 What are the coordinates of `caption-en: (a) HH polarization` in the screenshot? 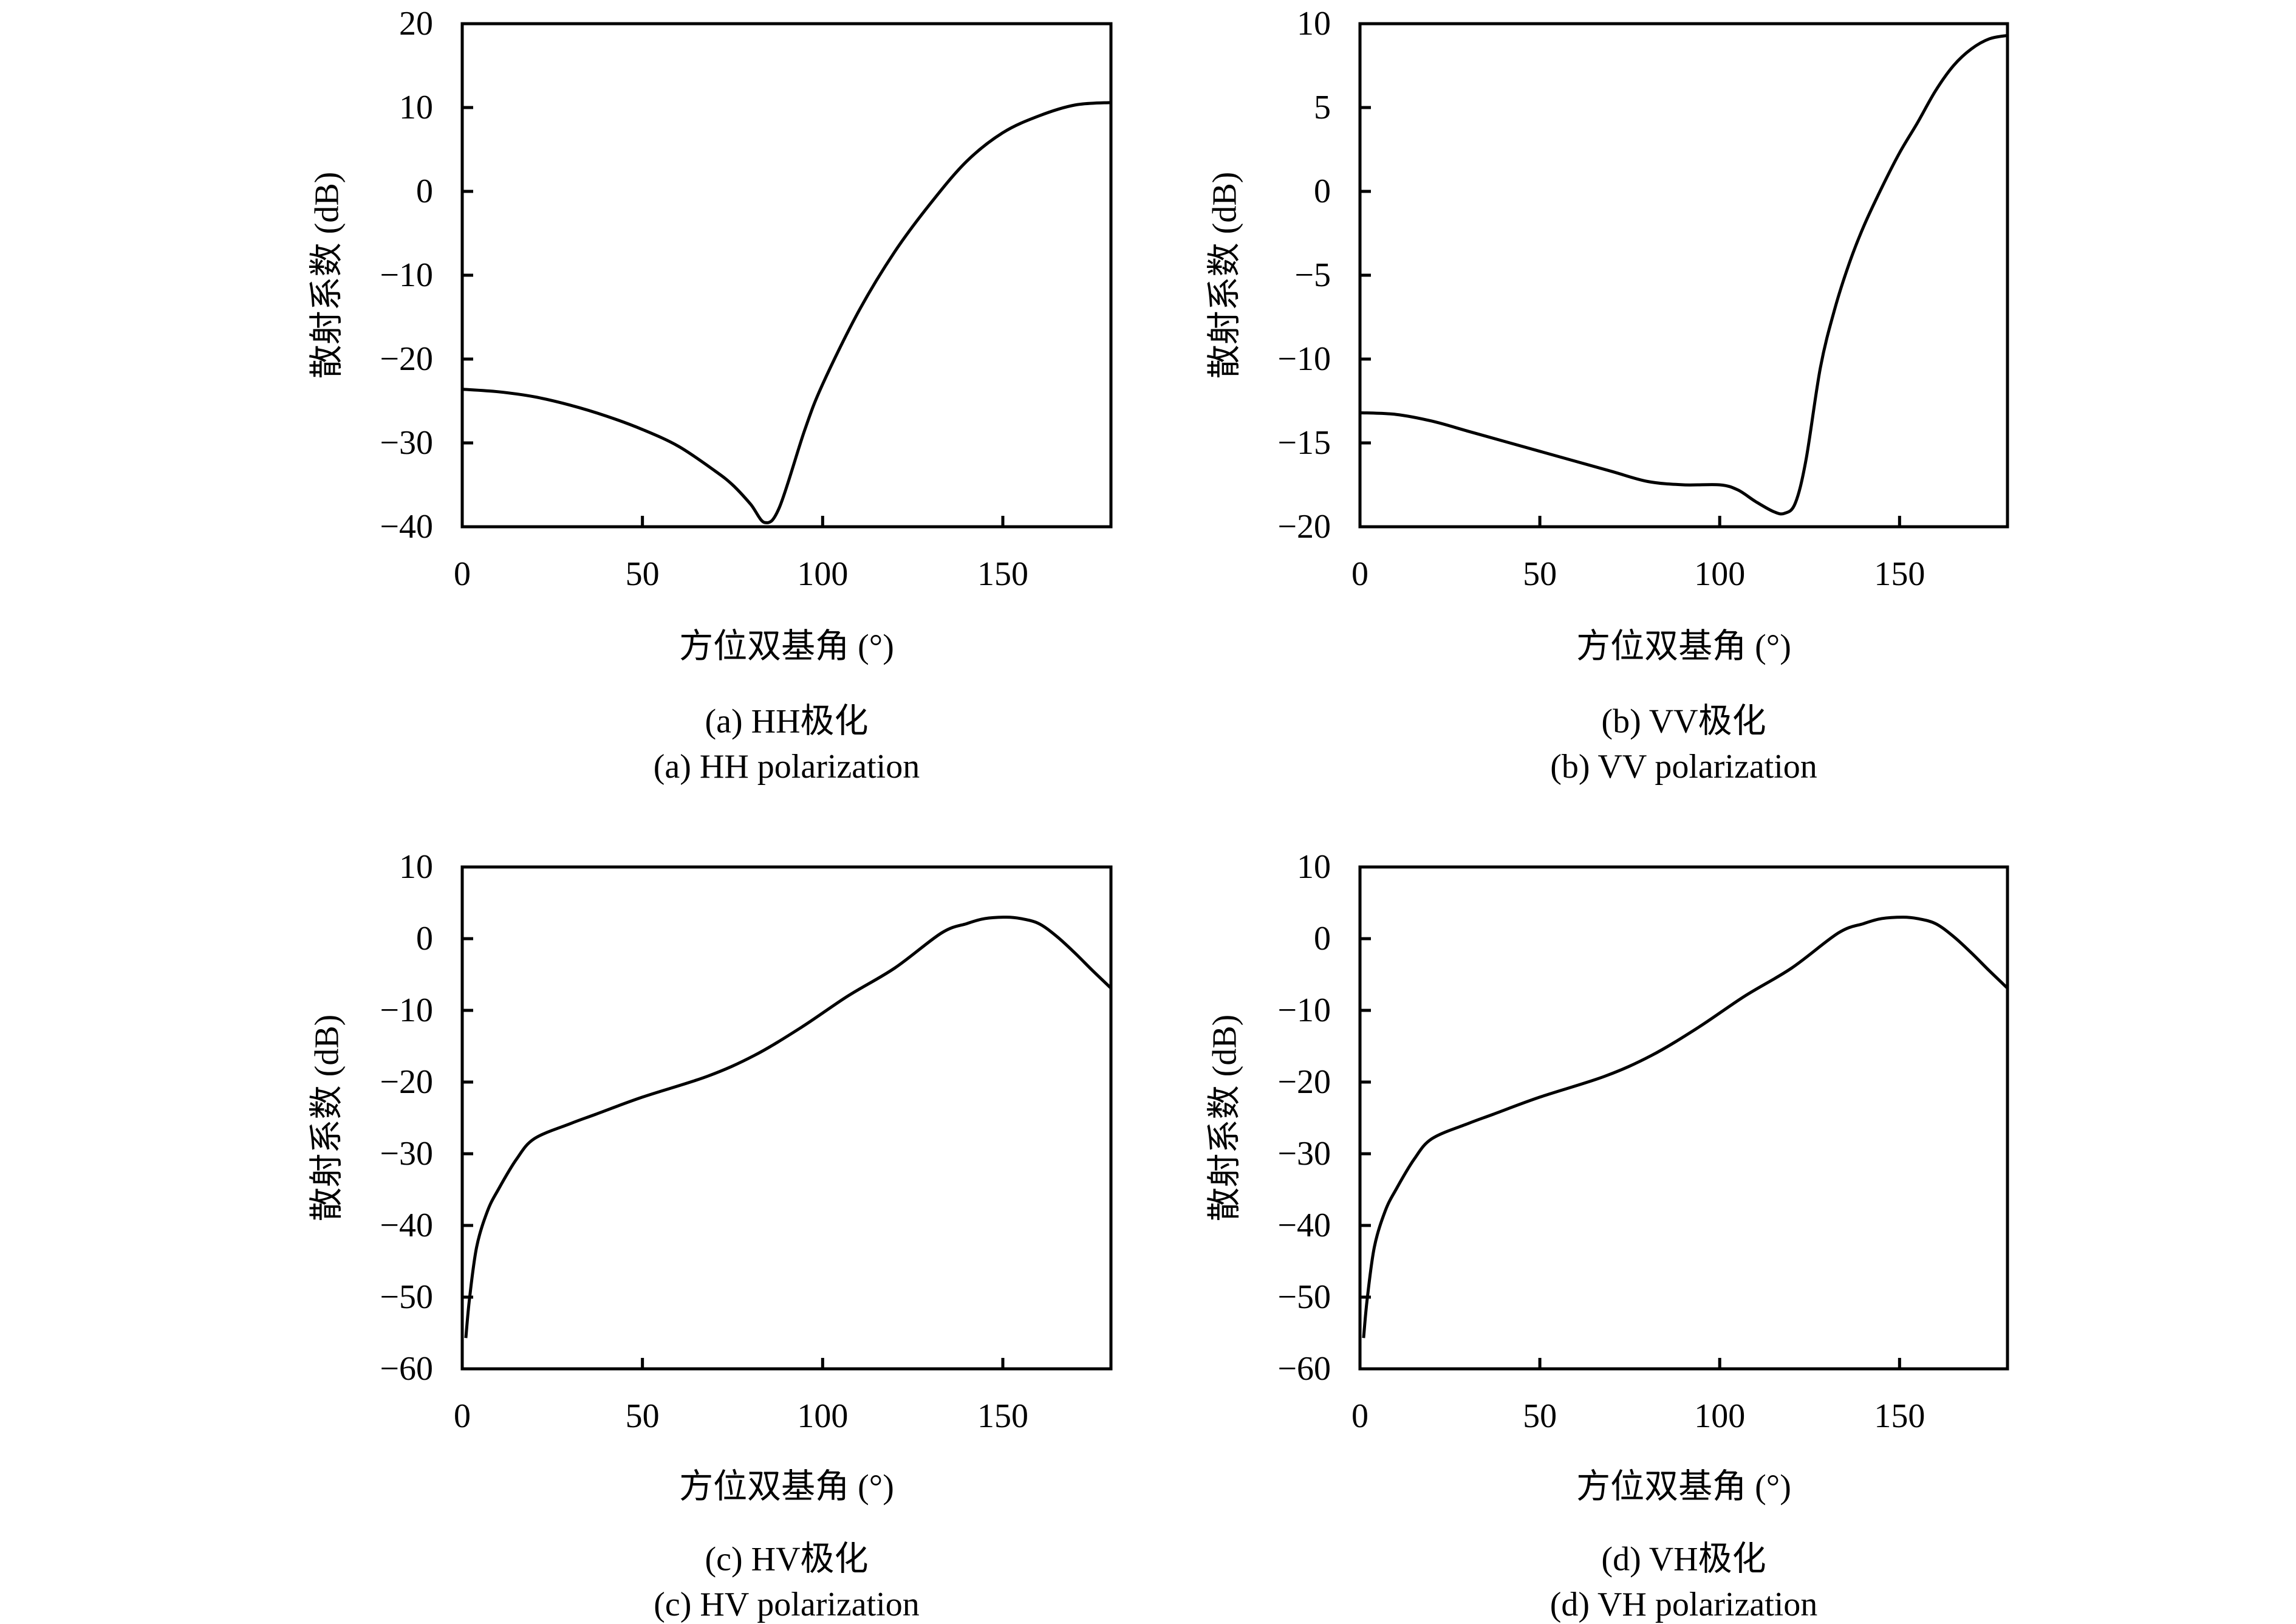 It's located at (786, 767).